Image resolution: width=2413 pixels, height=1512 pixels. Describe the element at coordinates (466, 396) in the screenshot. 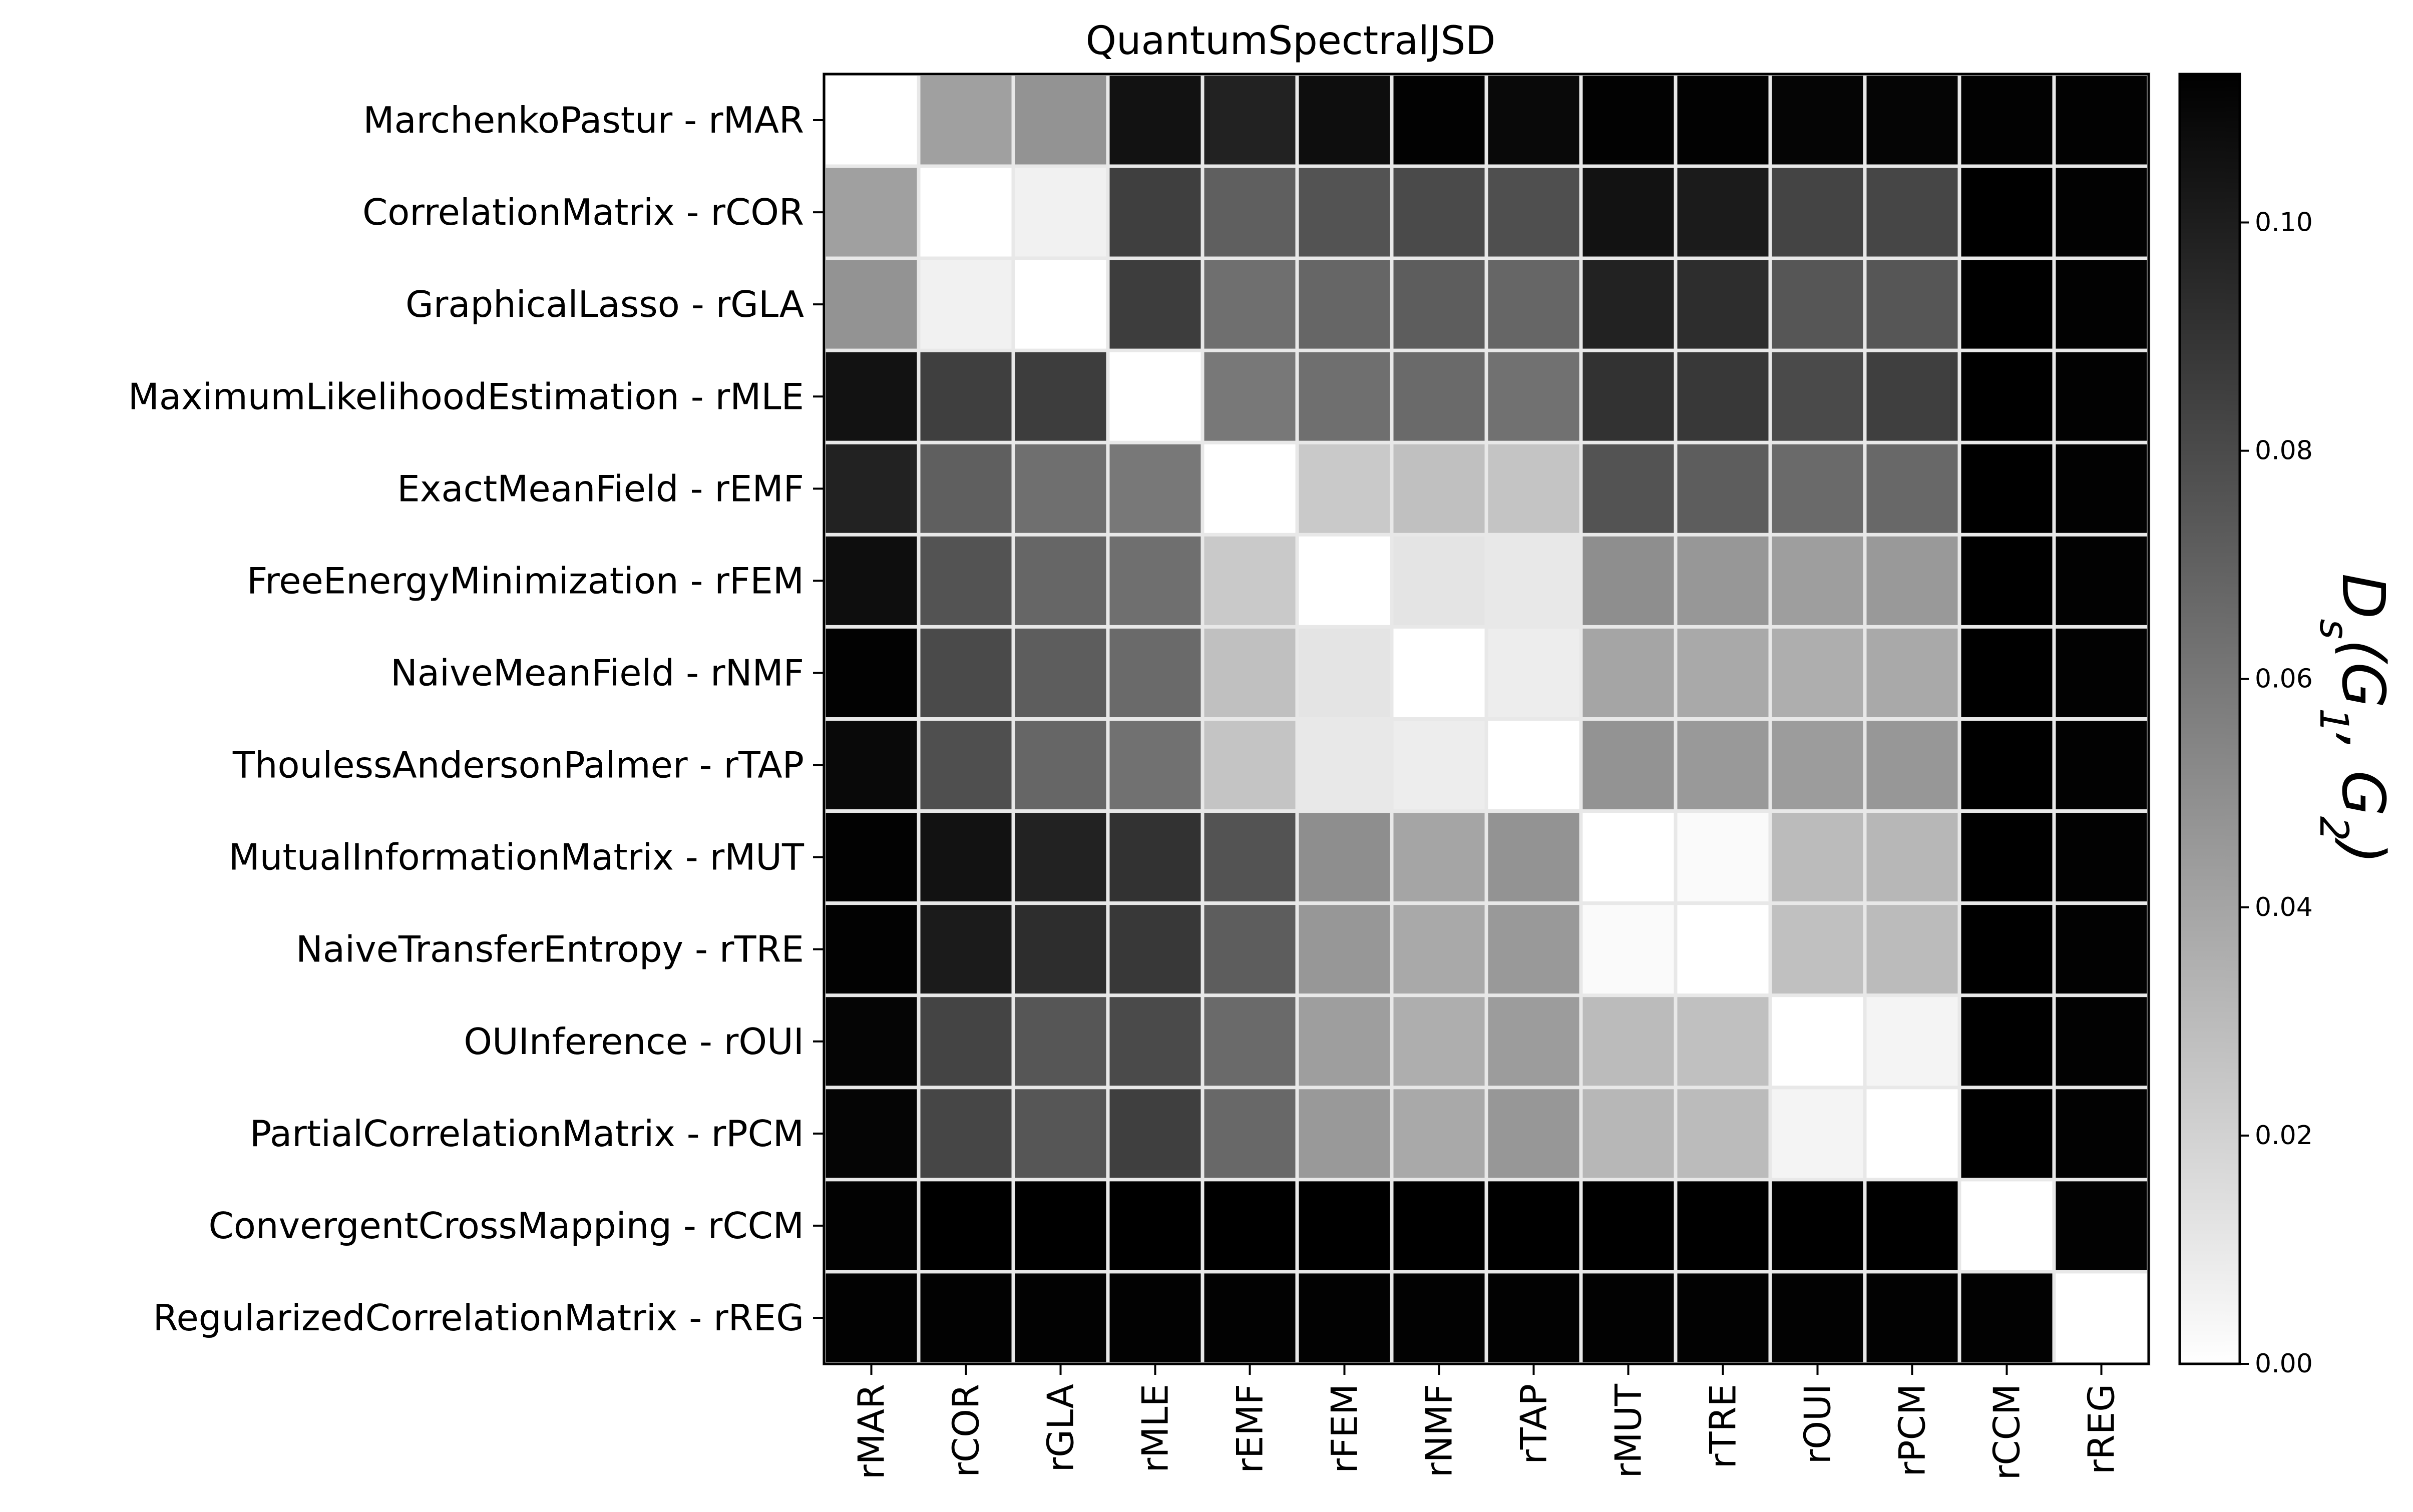

I see `row-label: MaximumLikelihoodEstimation - rMLE` at that location.